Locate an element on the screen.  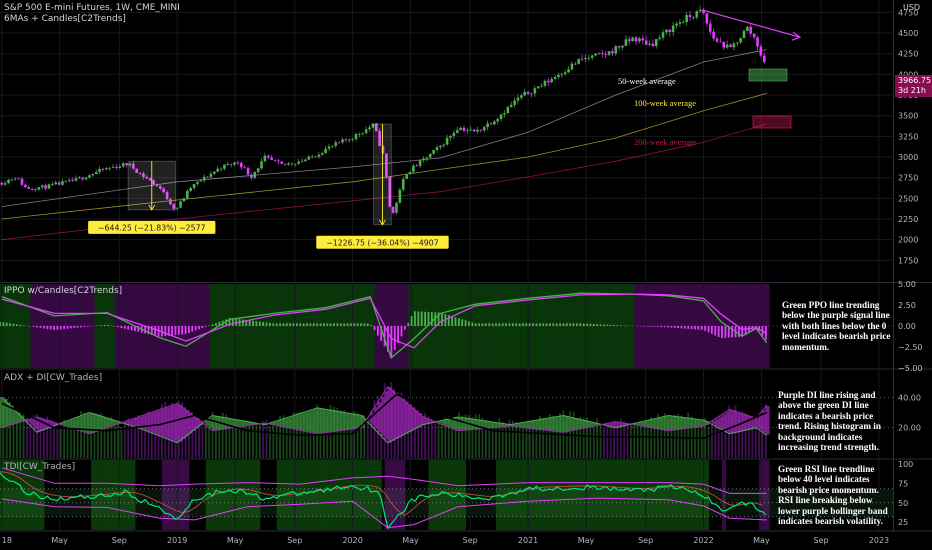
adx-panel is located at coordinates (446, 420).